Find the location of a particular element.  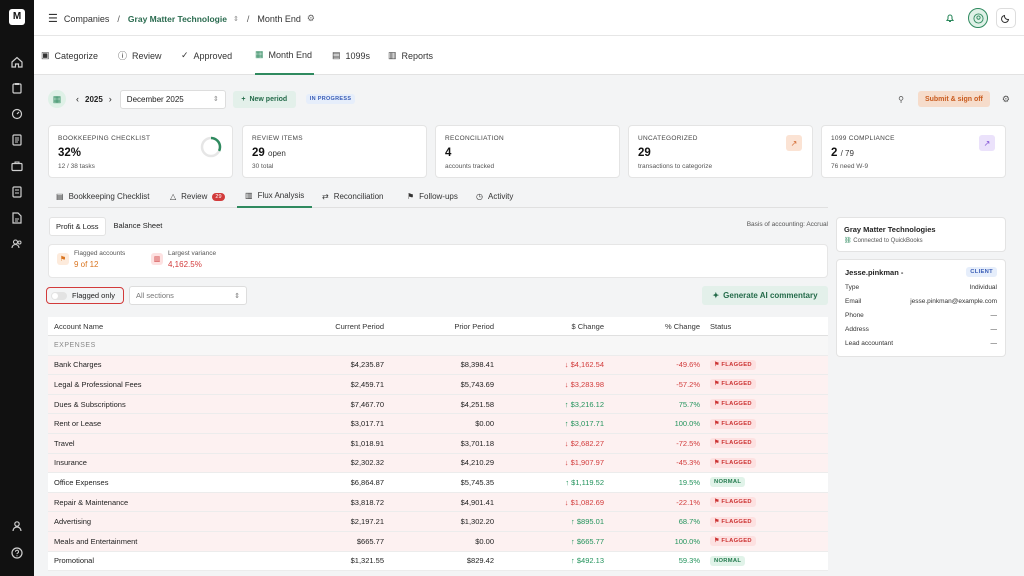

subtab-activity: ◷ Activity is located at coordinates (495, 196).